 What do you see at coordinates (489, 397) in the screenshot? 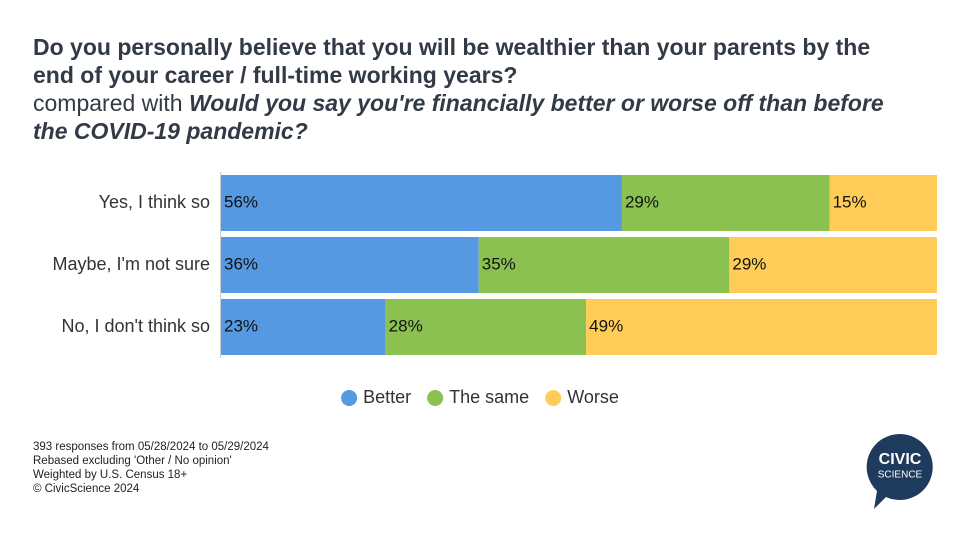
I see `legend-label: The same` at bounding box center [489, 397].